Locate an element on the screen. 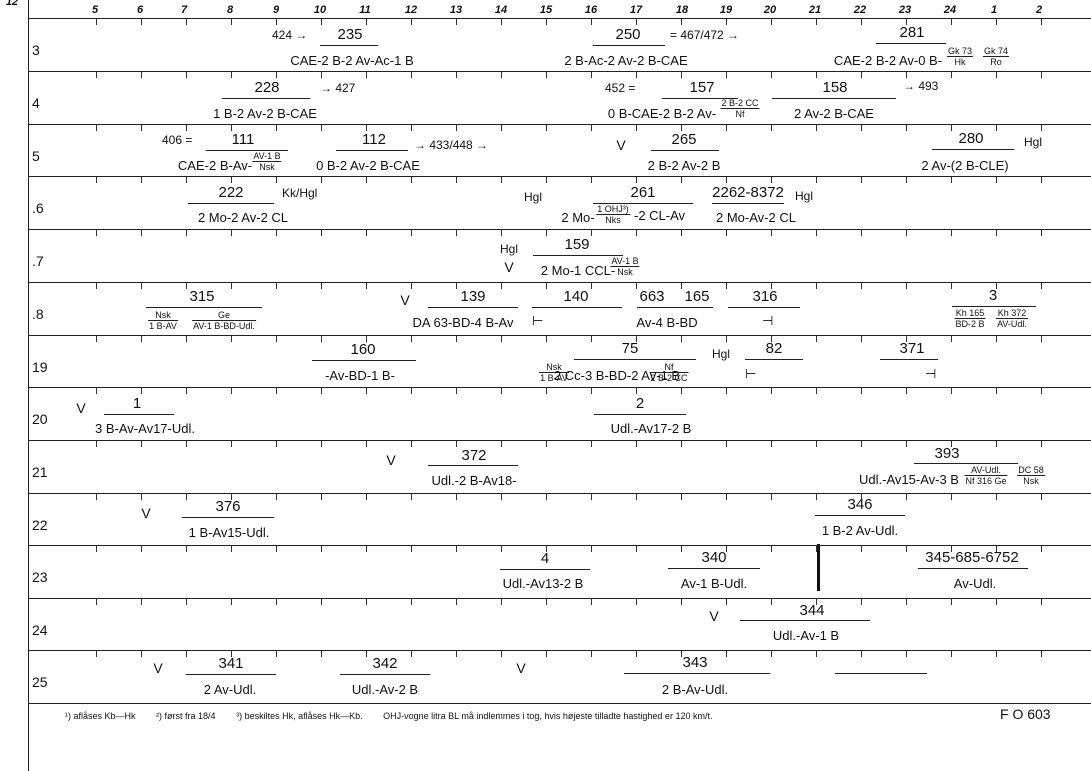  left-border is located at coordinates (28, 385).